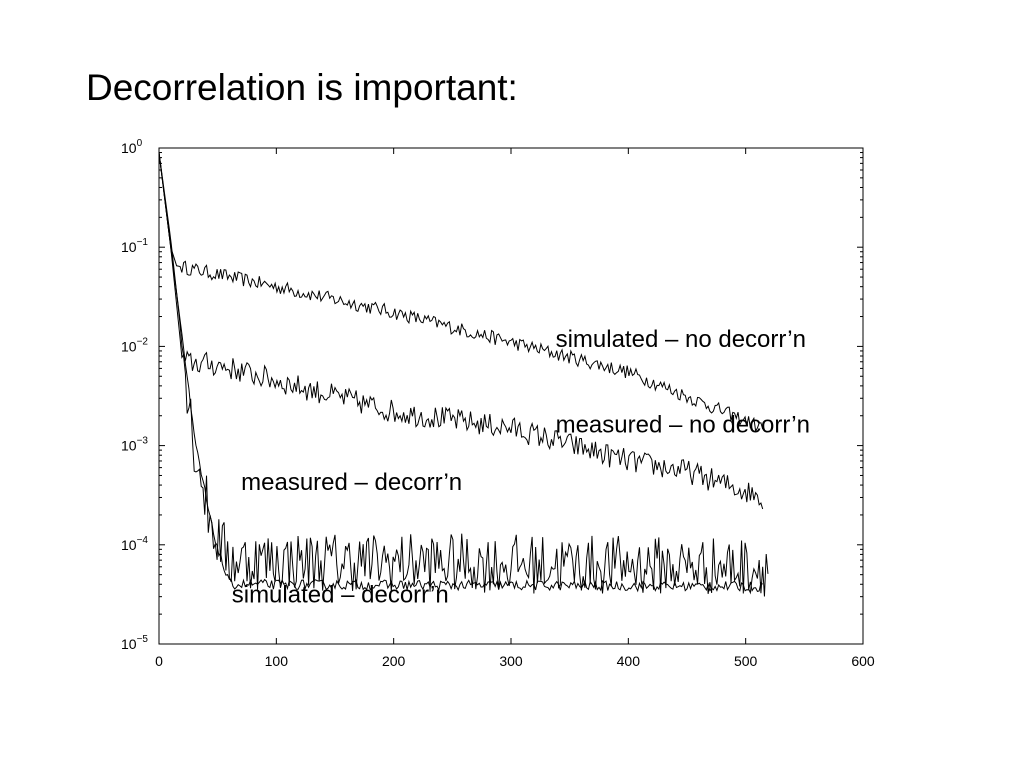  Describe the element at coordinates (511, 661) in the screenshot. I see `x-tick-label: 300` at that location.